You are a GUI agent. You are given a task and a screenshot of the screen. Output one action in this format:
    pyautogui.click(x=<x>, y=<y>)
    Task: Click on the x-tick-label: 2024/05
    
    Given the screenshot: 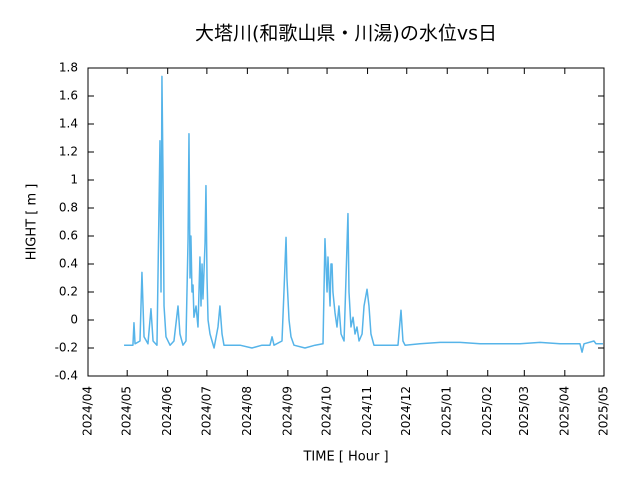 What is the action you would take?
    pyautogui.click(x=127, y=411)
    